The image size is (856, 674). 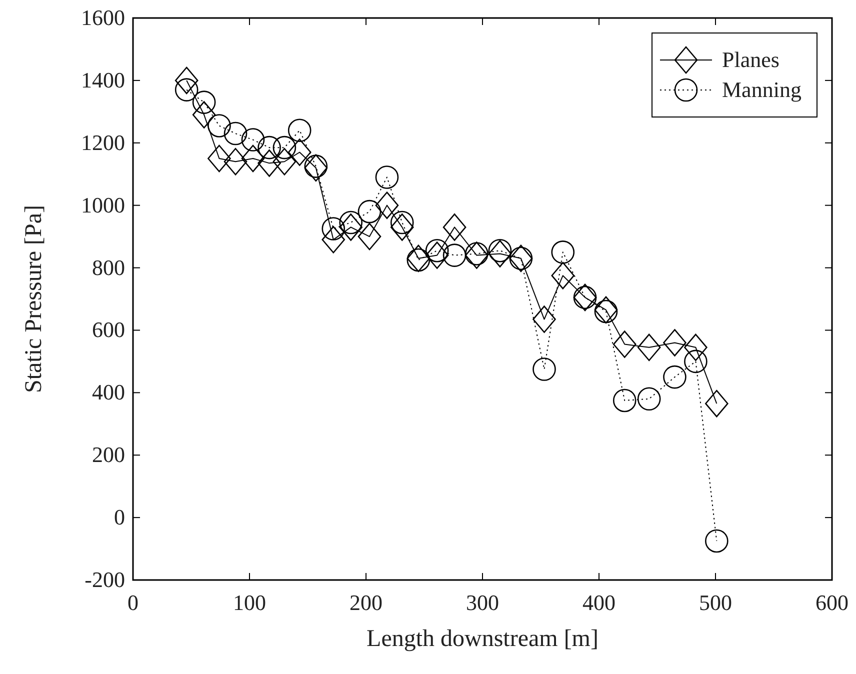 I want to click on y-tick-label: 1000, so click(x=103, y=205).